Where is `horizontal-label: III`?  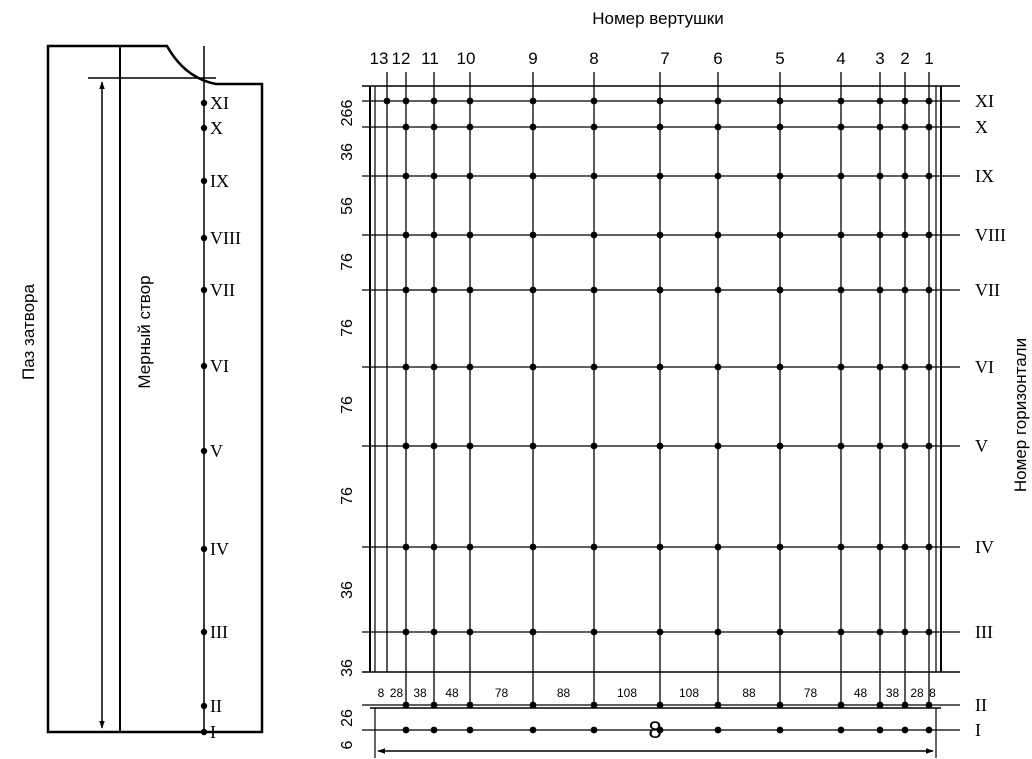 horizontal-label: III is located at coordinates (984, 632).